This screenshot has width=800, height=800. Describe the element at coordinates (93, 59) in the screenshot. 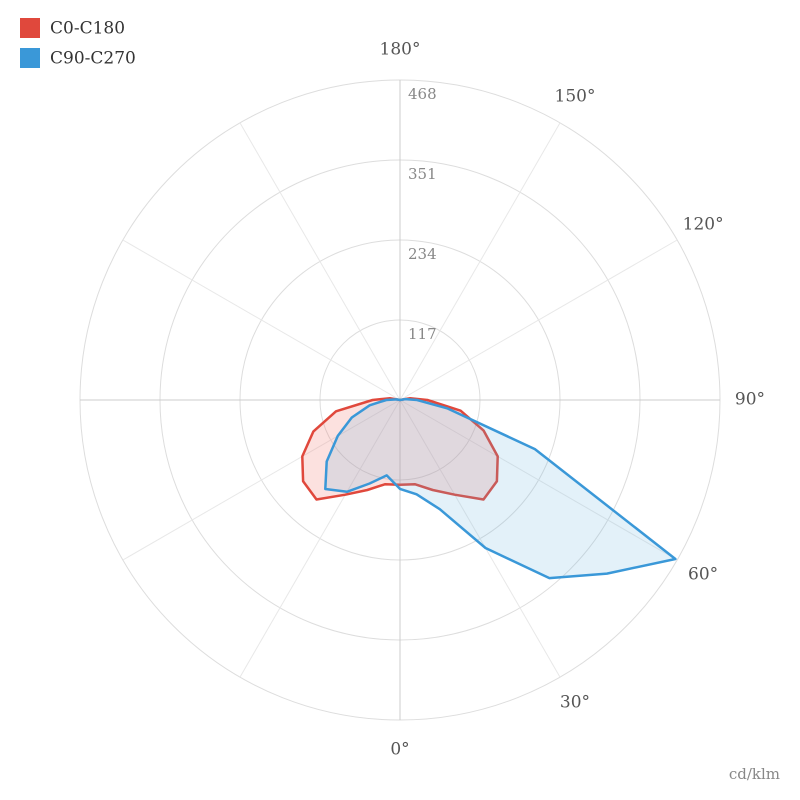

I see `legend-label: C90-C270` at that location.